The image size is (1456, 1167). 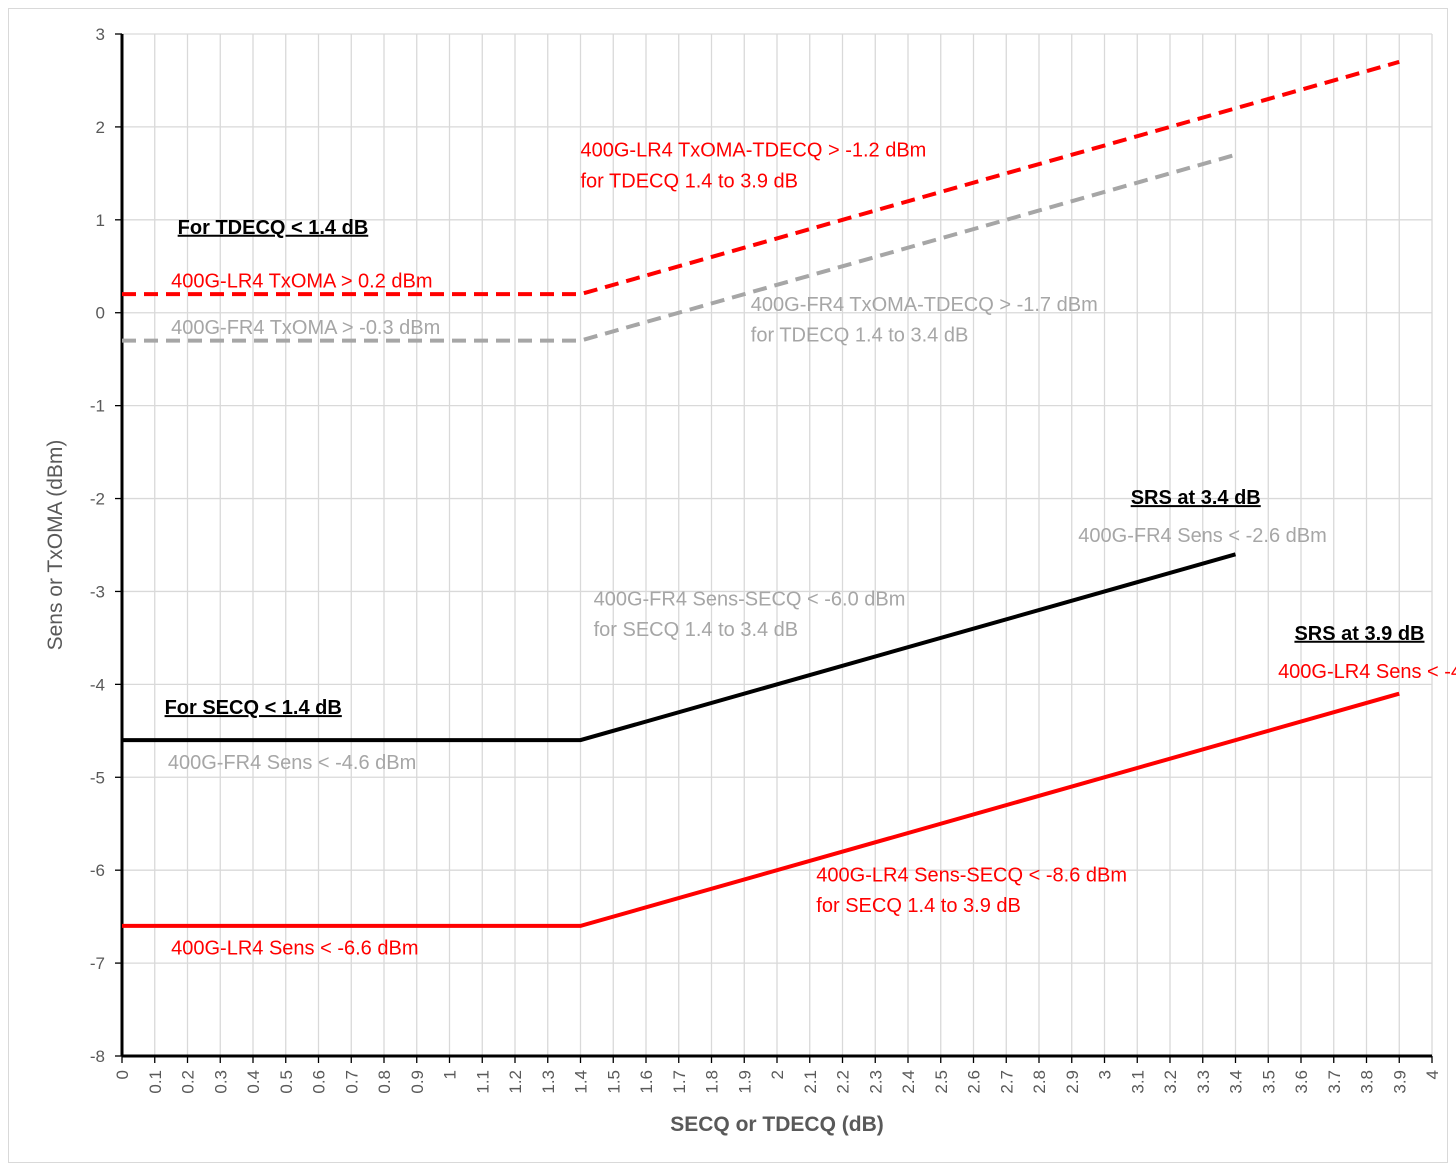 I want to click on annotation-label: for SECQ 1.4 to 3.9 dB, so click(x=918, y=906).